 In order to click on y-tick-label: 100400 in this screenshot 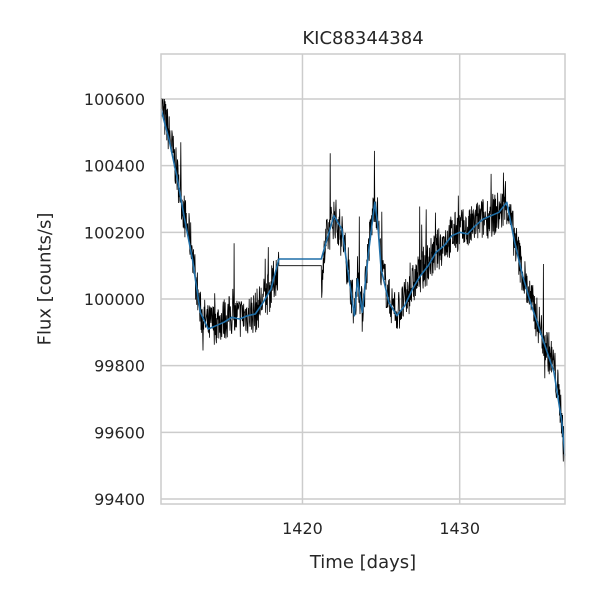, I will do `click(114, 166)`.